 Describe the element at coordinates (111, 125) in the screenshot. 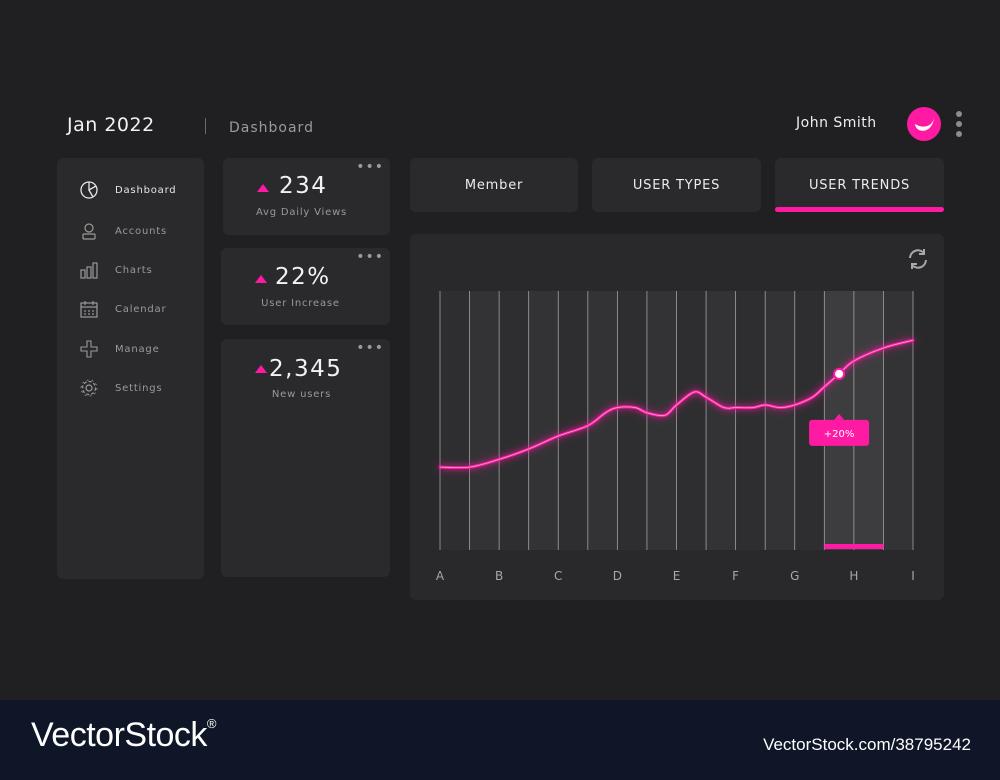

I see `date-label: Jan 2022` at that location.